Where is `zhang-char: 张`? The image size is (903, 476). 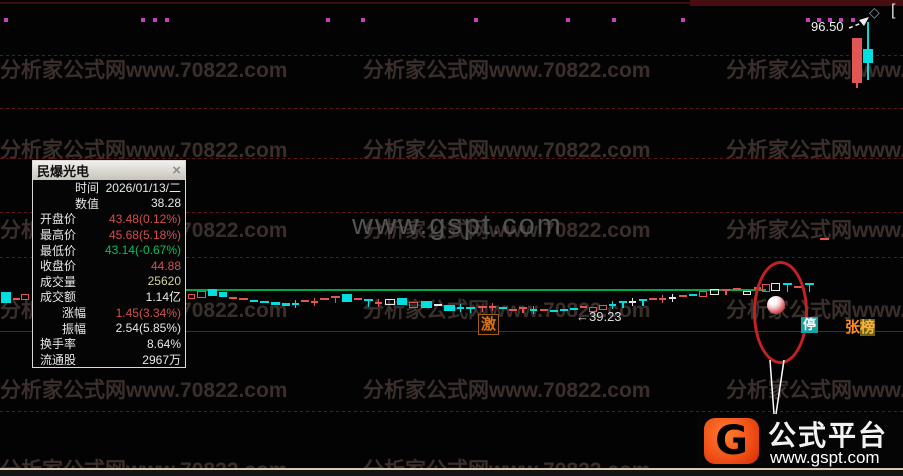
zhang-char: 张 is located at coordinates (853, 327).